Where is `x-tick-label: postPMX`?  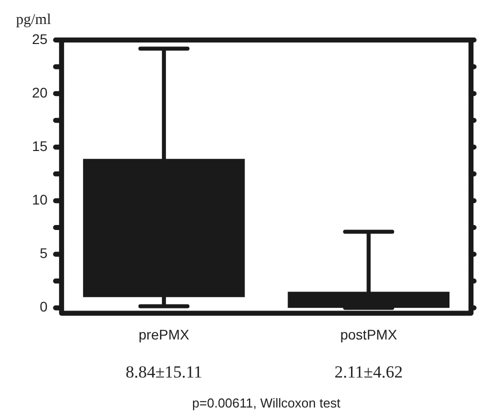
x-tick-label: postPMX is located at coordinates (369, 334).